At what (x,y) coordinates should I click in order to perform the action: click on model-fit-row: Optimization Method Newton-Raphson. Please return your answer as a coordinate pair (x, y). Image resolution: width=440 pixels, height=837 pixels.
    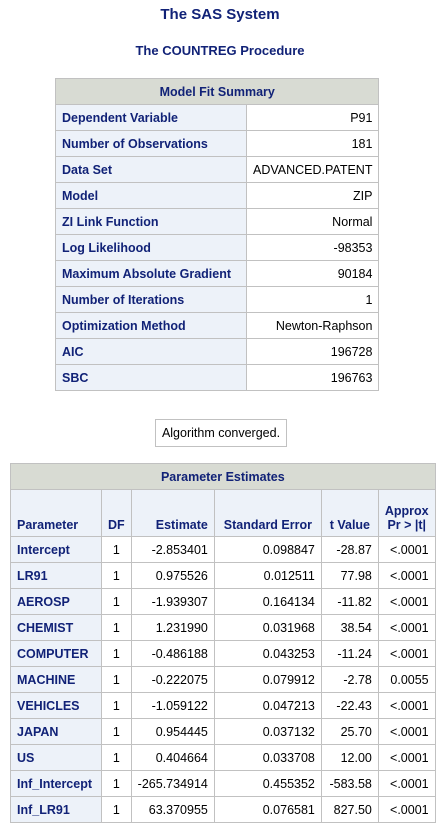
    Looking at the image, I should click on (217, 325).